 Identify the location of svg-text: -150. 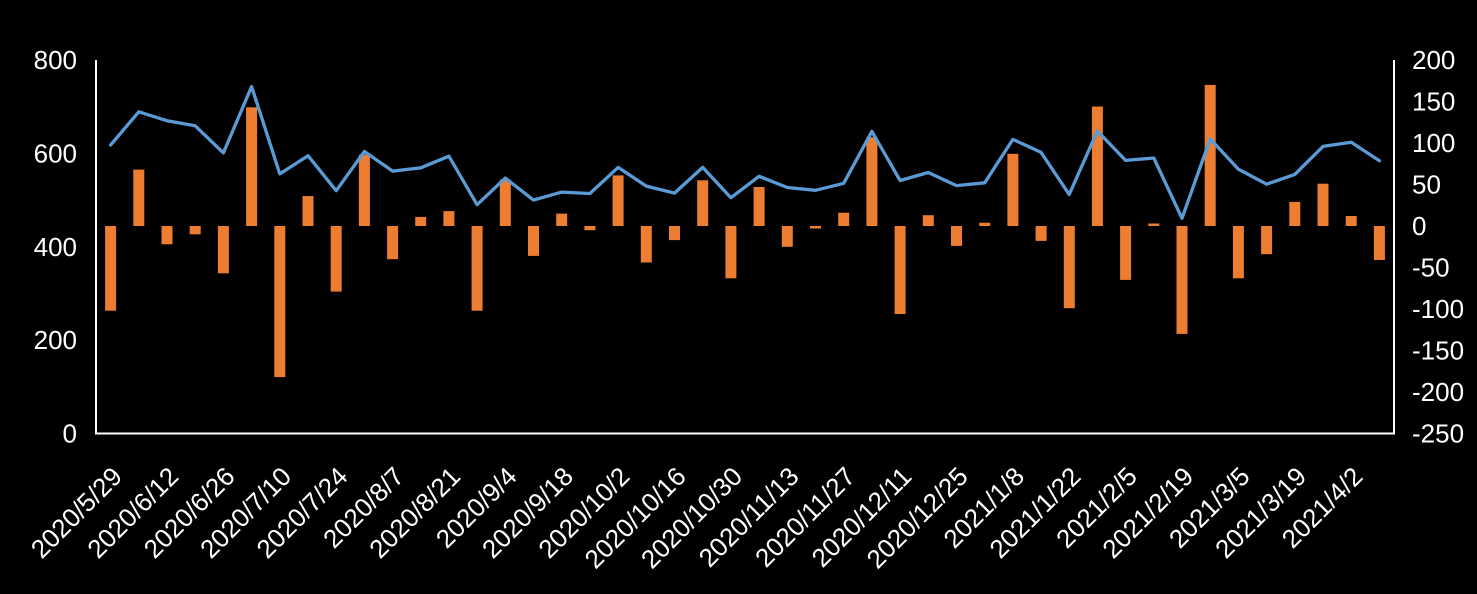
(1438, 351).